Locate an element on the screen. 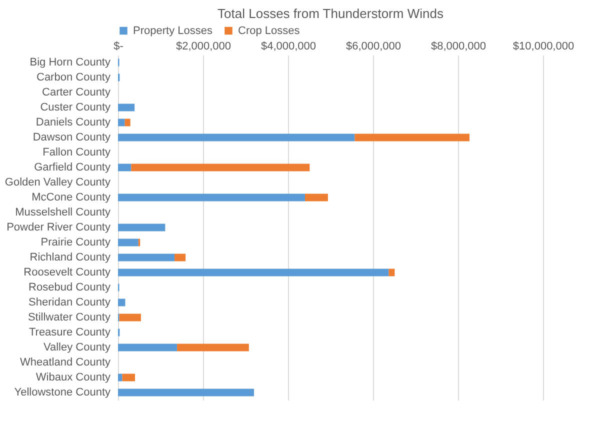 Image resolution: width=599 pixels, height=434 pixels. y-tick-label: Powder River County is located at coordinates (58, 228).